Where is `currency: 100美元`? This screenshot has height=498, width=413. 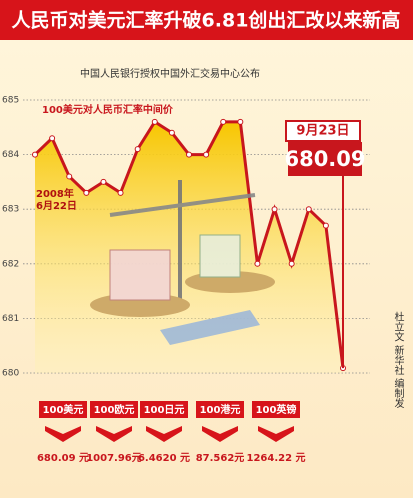
currency: 100美元 is located at coordinates (63, 409).